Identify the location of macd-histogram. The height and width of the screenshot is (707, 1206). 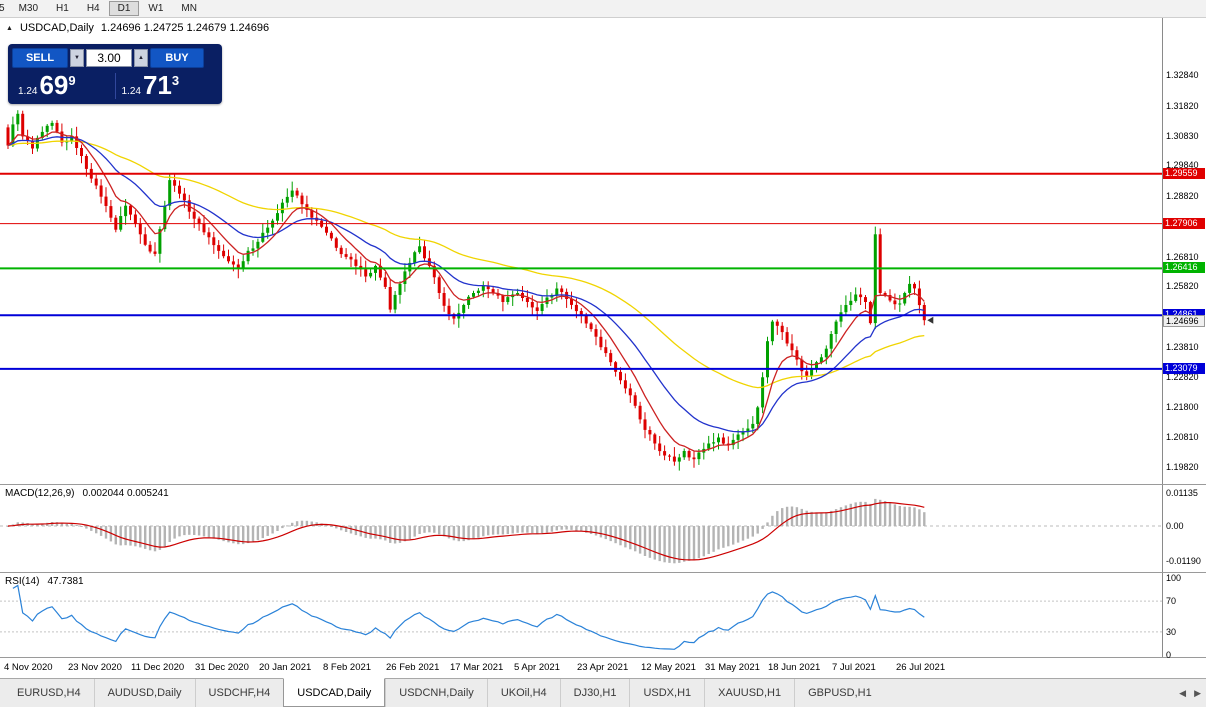
(466, 531).